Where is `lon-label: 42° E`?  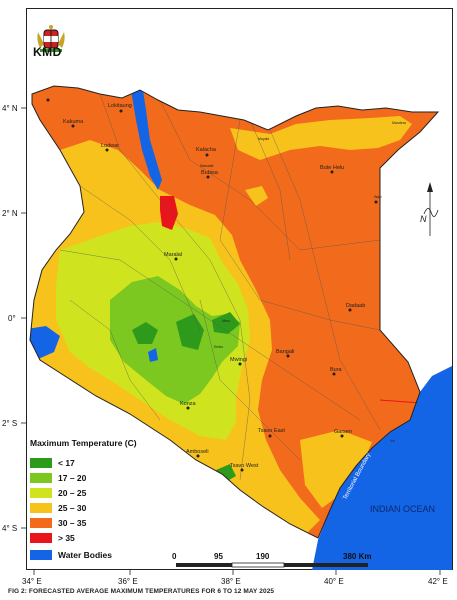 lon-label: 42° E is located at coordinates (438, 581).